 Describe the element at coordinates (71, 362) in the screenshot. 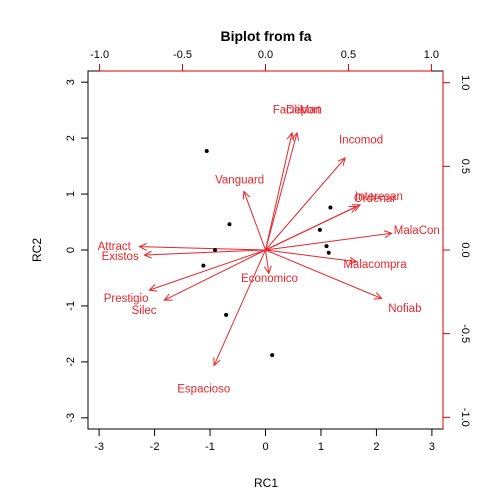

I see `left-axis-tick-label: -2` at that location.